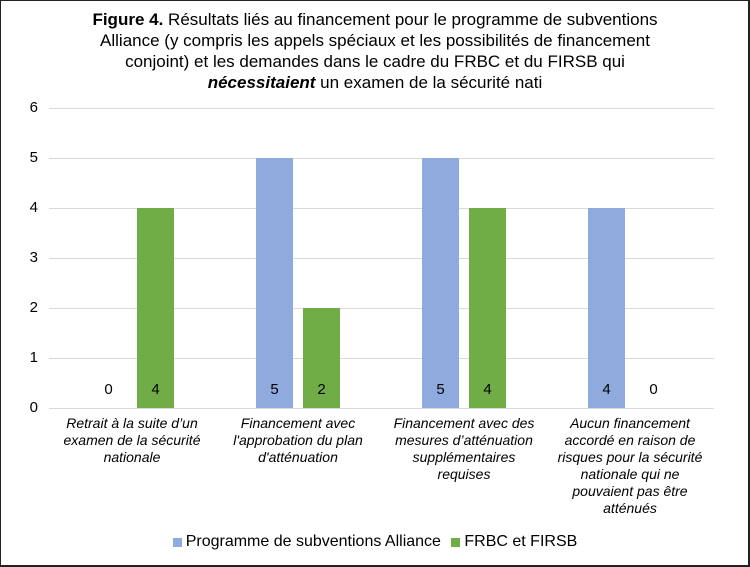 The height and width of the screenshot is (567, 750). Describe the element at coordinates (33, 257) in the screenshot. I see `y-tick-label: 3` at that location.